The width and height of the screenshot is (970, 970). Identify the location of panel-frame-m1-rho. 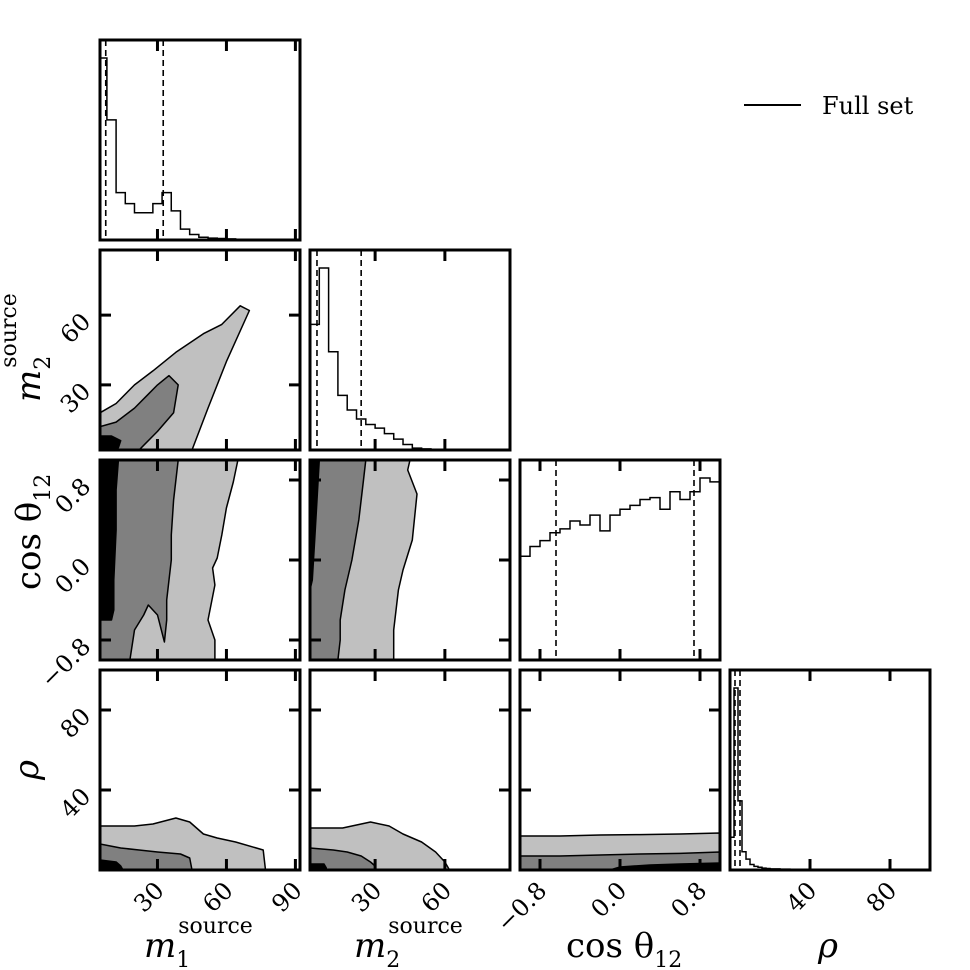
(200, 770).